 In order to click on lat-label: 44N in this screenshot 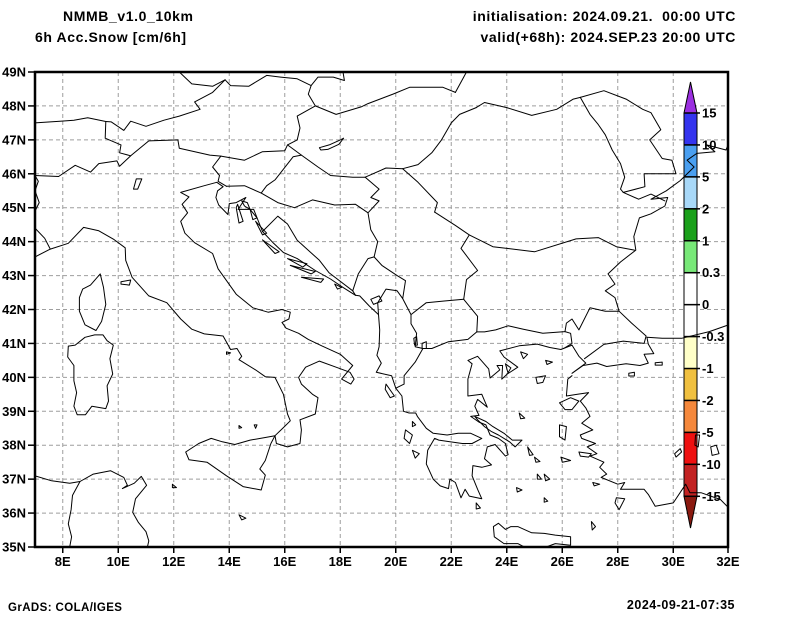, I will do `click(14, 241)`.